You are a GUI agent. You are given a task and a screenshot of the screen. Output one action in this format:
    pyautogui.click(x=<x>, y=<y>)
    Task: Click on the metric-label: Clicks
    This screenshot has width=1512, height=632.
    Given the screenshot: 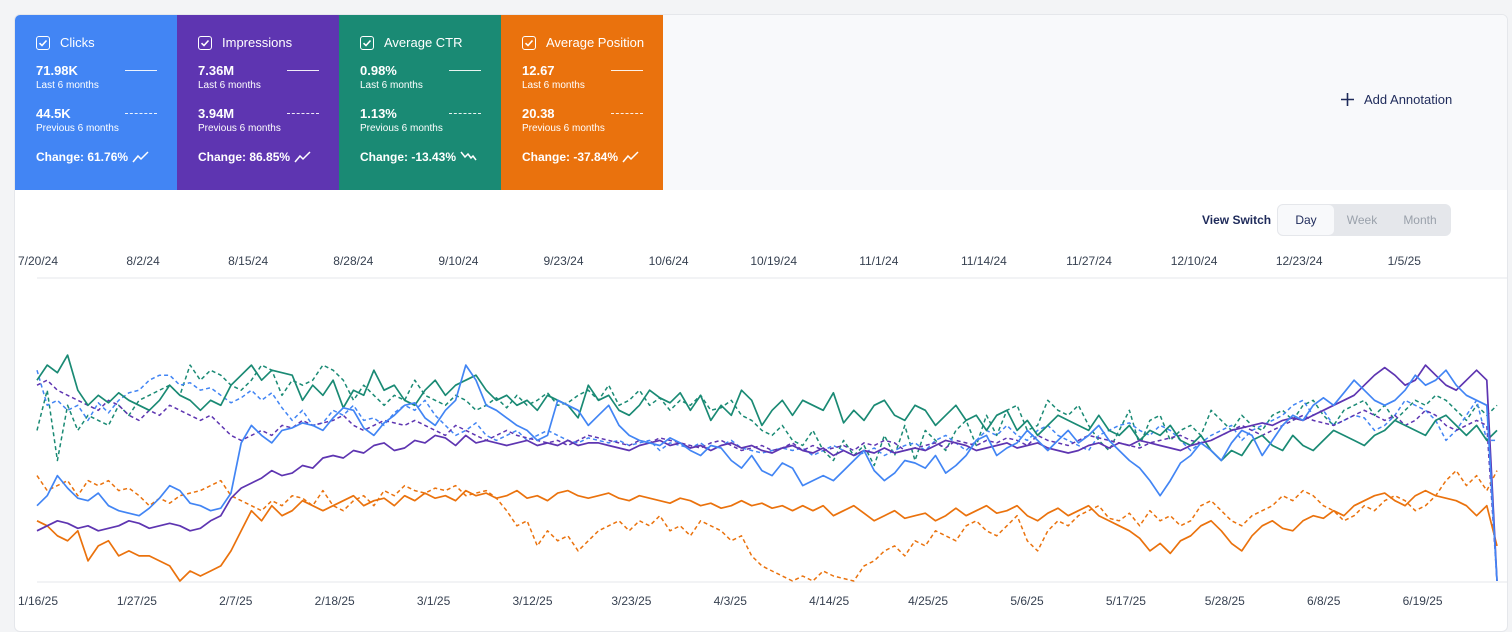 What is the action you would take?
    pyautogui.click(x=77, y=42)
    